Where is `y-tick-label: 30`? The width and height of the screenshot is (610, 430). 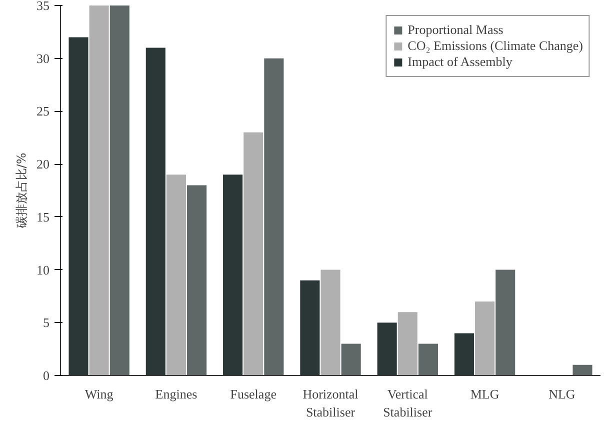
y-tick-label: 30 is located at coordinates (43, 58).